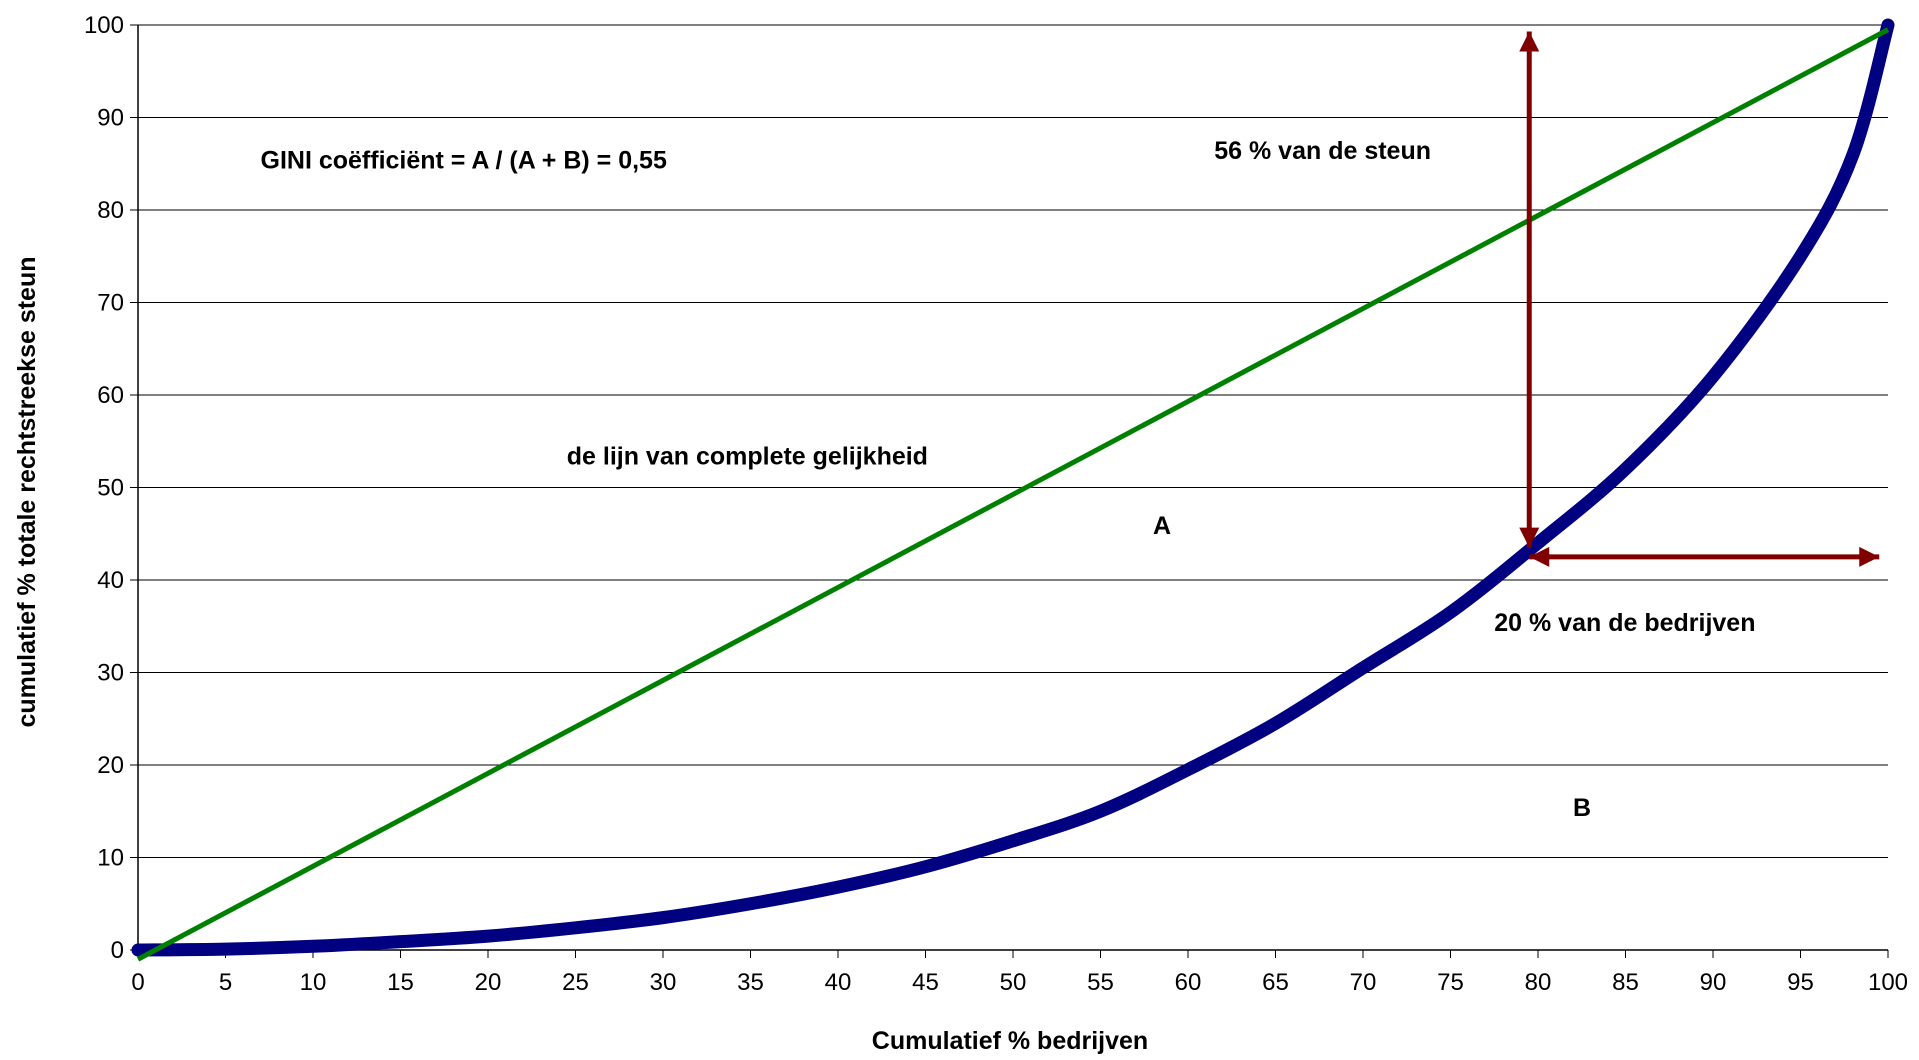 This screenshot has height=1060, width=1919. Describe the element at coordinates (1538, 982) in the screenshot. I see `x-tick-label: 80` at that location.